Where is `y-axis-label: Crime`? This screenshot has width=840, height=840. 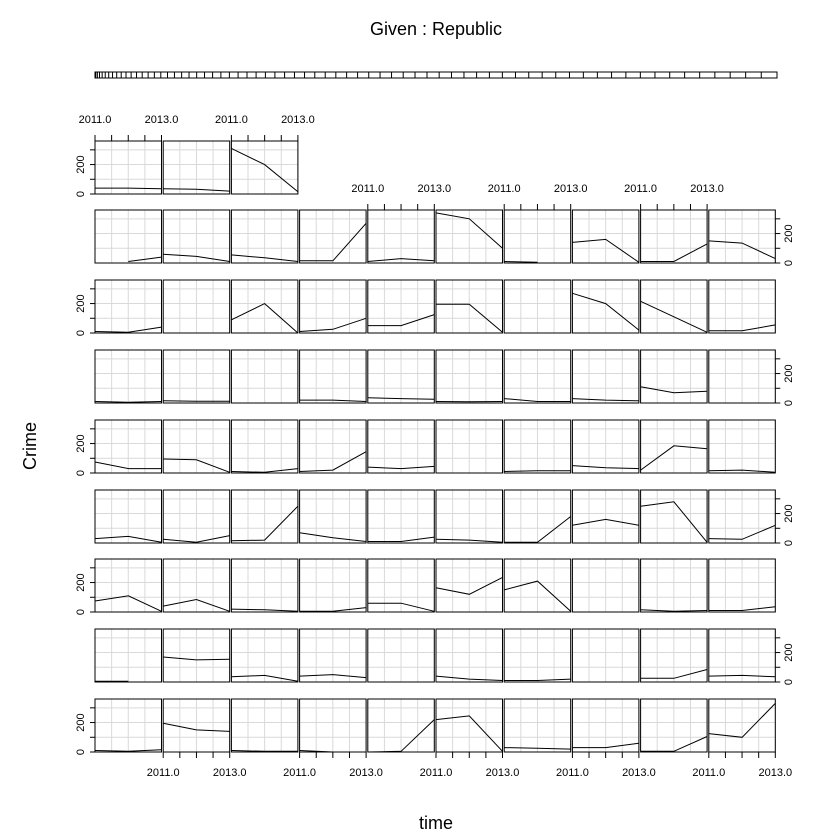 y-axis-label: Crime is located at coordinates (30, 446).